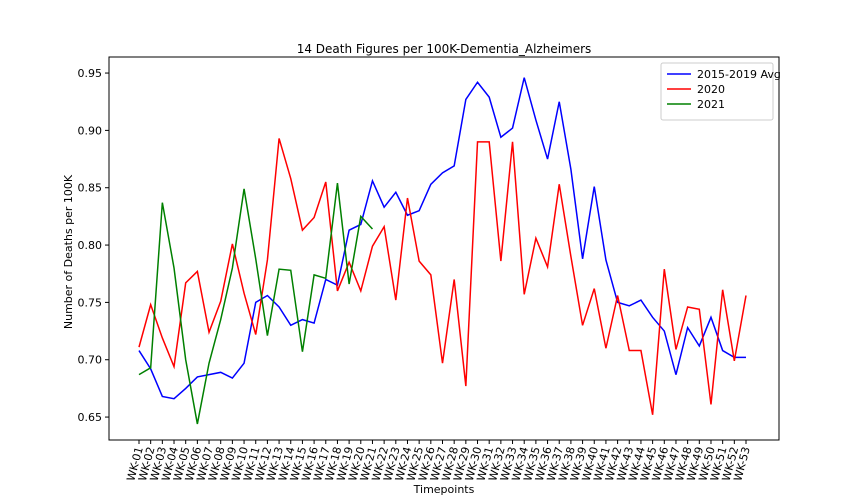 The height and width of the screenshot is (504, 864). Describe the element at coordinates (90, 73) in the screenshot. I see `y-tick-label: 0.95` at that location.